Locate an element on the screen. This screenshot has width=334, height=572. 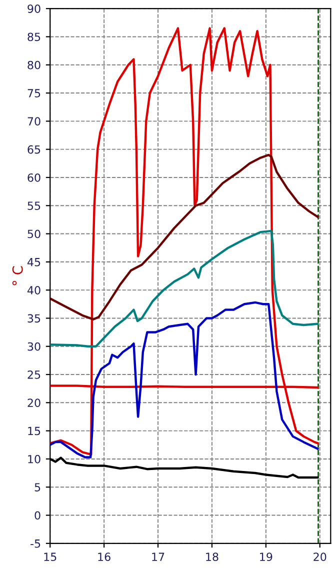
y-tick-label: 85 is located at coordinates (34, 37).